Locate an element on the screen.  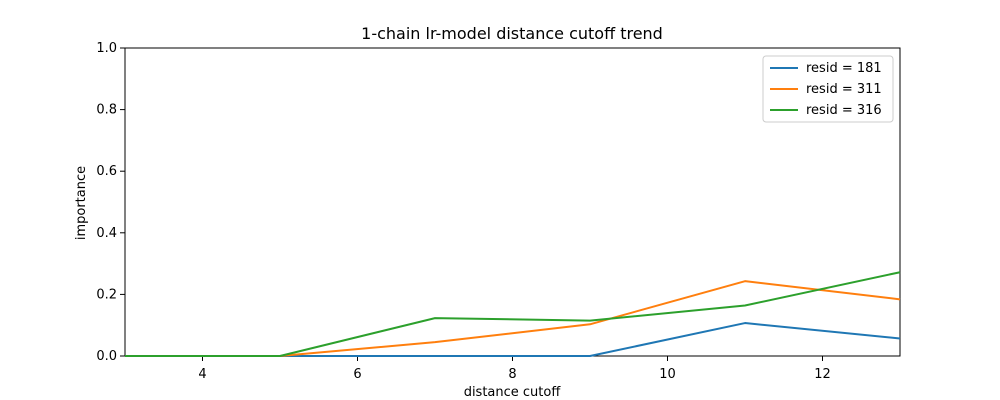
legend-box is located at coordinates (828, 89).